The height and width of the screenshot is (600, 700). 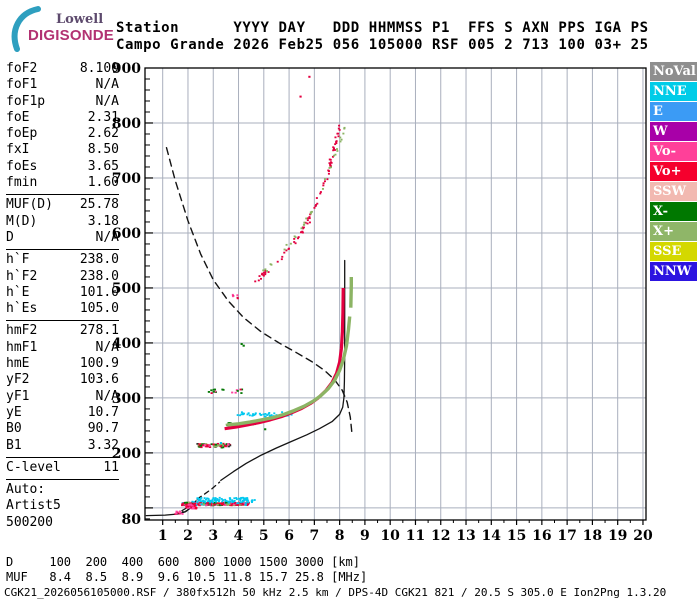 What do you see at coordinates (26, 490) in the screenshot?
I see `parameter-label: Auto:` at bounding box center [26, 490].